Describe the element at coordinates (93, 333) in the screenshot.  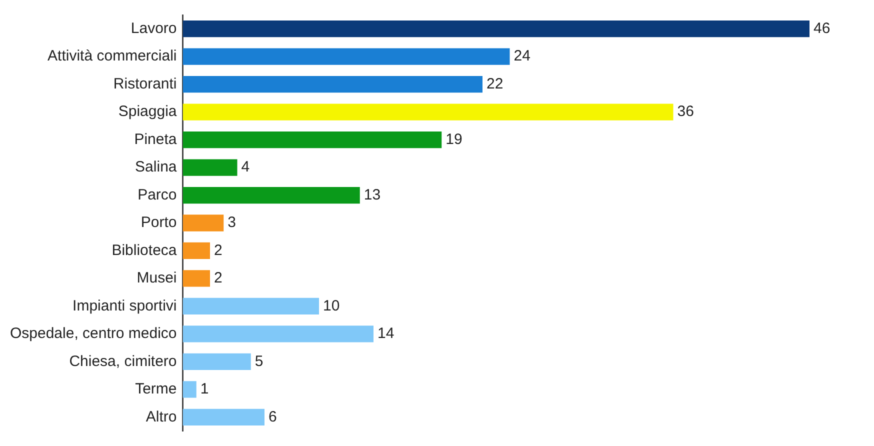
I see `y-tick-label: Ospedale, centro medico` at that location.